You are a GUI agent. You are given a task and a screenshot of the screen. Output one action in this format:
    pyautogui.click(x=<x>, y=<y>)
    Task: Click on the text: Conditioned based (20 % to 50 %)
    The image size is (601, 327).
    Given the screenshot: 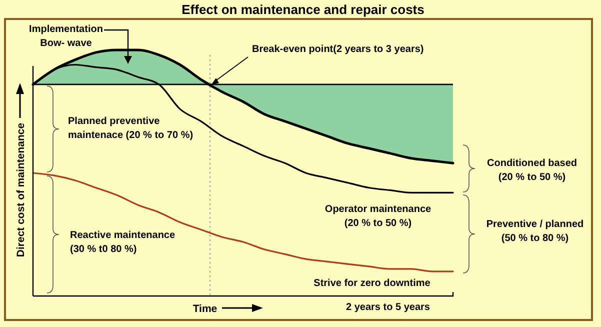 What is the action you would take?
    pyautogui.click(x=532, y=170)
    